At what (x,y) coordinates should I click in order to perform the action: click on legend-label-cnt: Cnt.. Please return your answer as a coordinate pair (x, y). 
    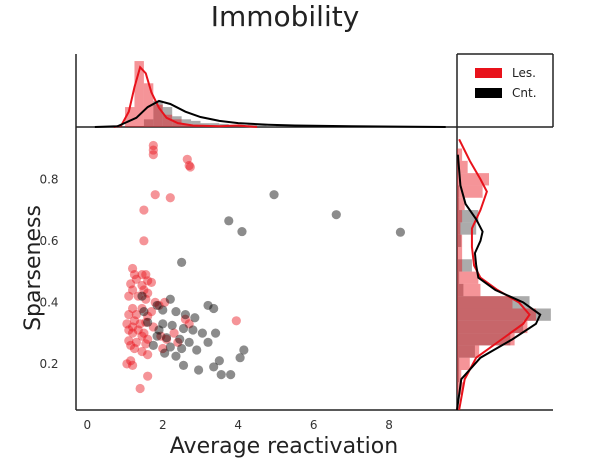
    Looking at the image, I should click on (524, 93).